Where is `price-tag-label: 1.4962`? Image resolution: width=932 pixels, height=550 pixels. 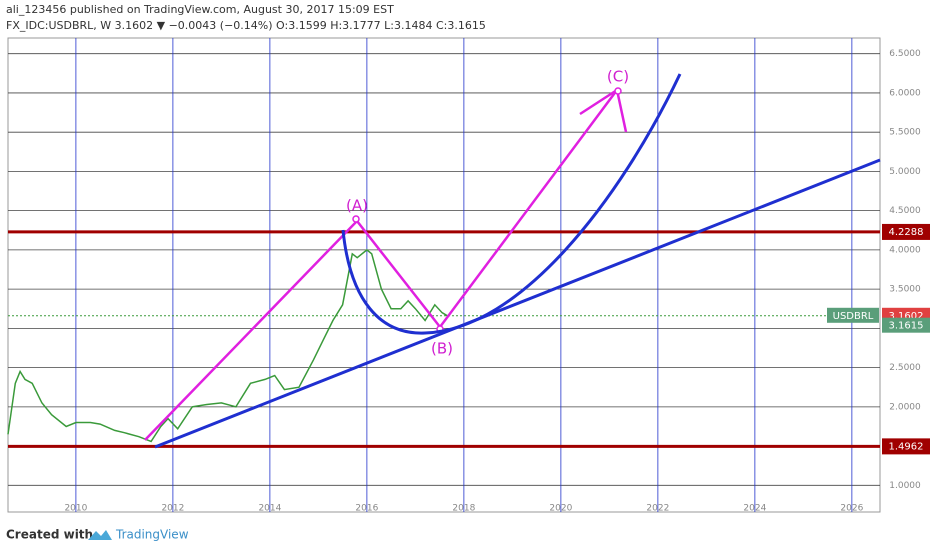 price-tag-label: 1.4962 is located at coordinates (906, 446).